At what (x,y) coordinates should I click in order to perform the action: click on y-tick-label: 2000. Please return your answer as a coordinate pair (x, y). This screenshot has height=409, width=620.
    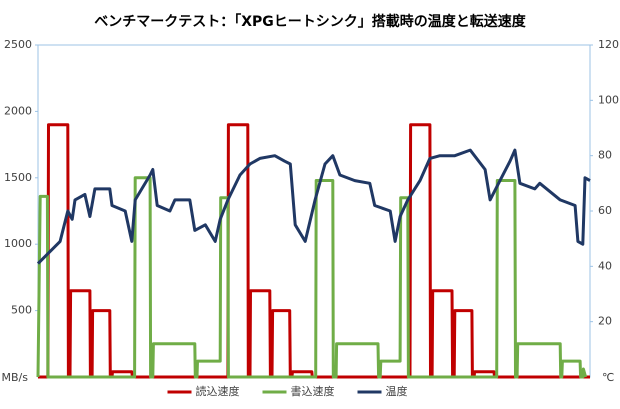
    Looking at the image, I should click on (18, 110).